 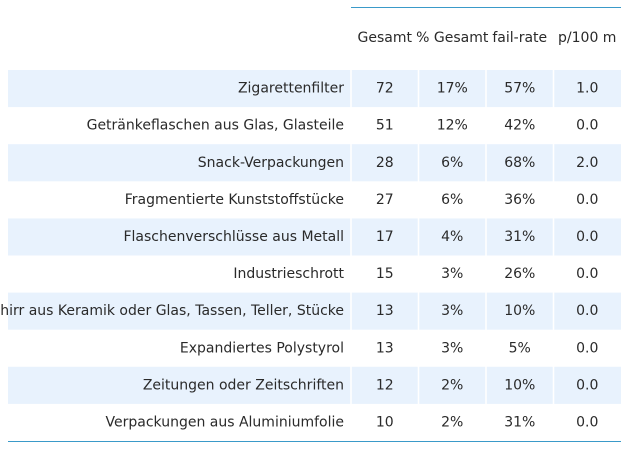 I want to click on header-cell: Gesamt, so click(x=385, y=38).